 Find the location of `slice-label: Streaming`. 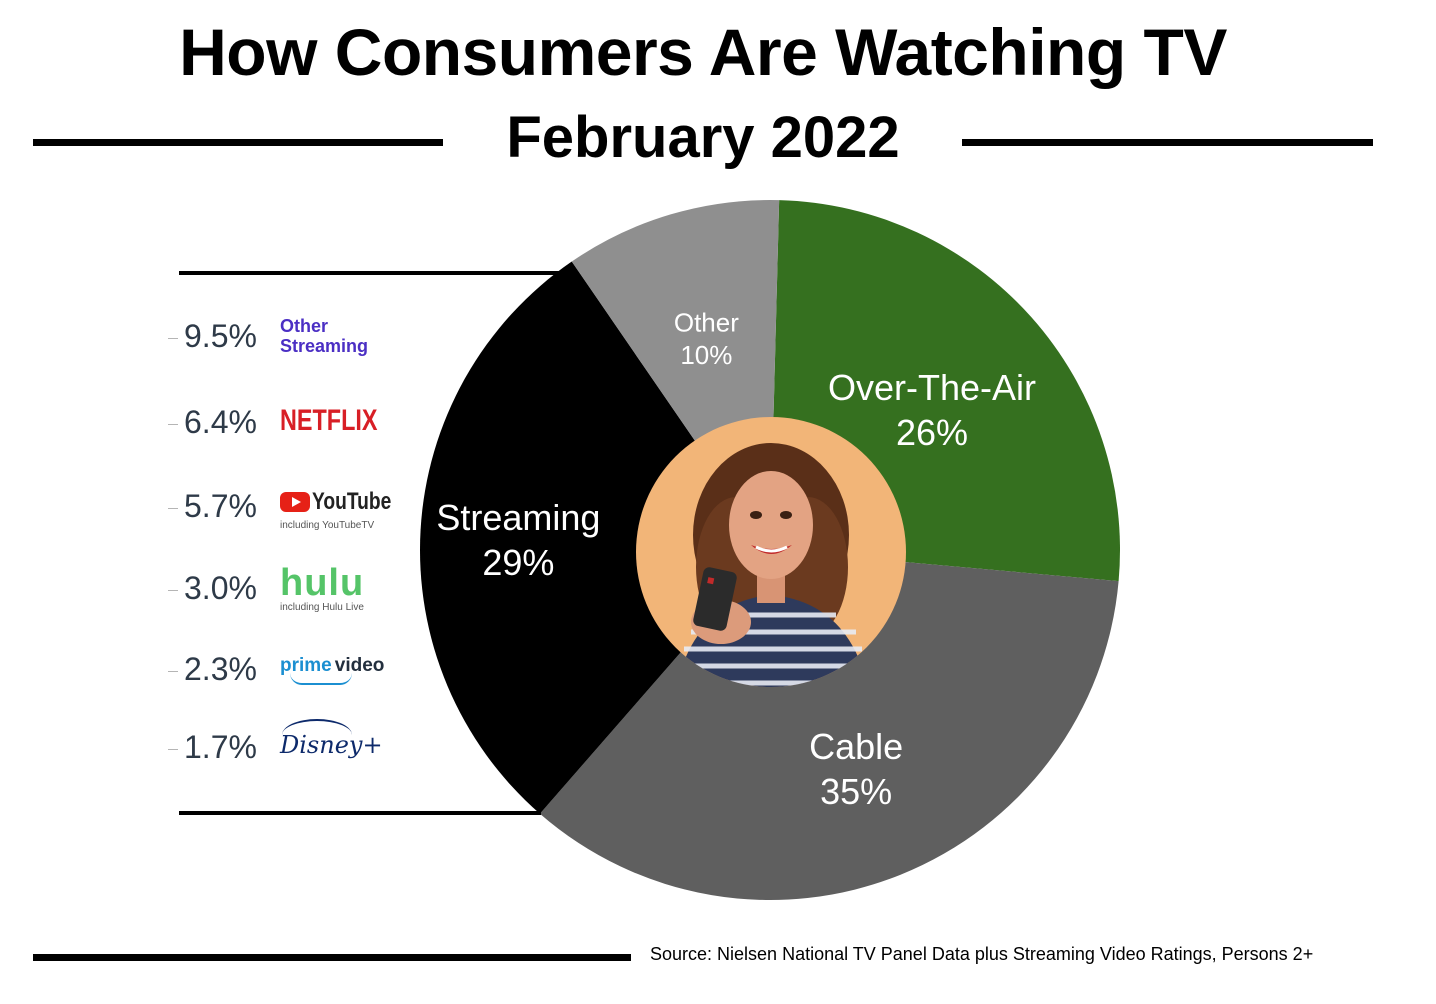

slice-label: Streaming is located at coordinates (518, 517).